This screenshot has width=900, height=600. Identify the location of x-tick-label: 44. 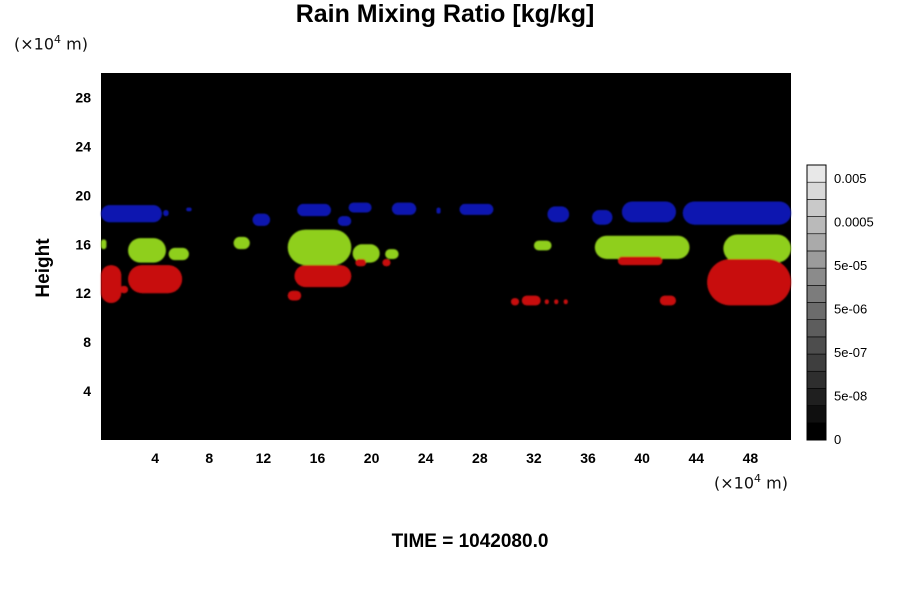
(697, 458).